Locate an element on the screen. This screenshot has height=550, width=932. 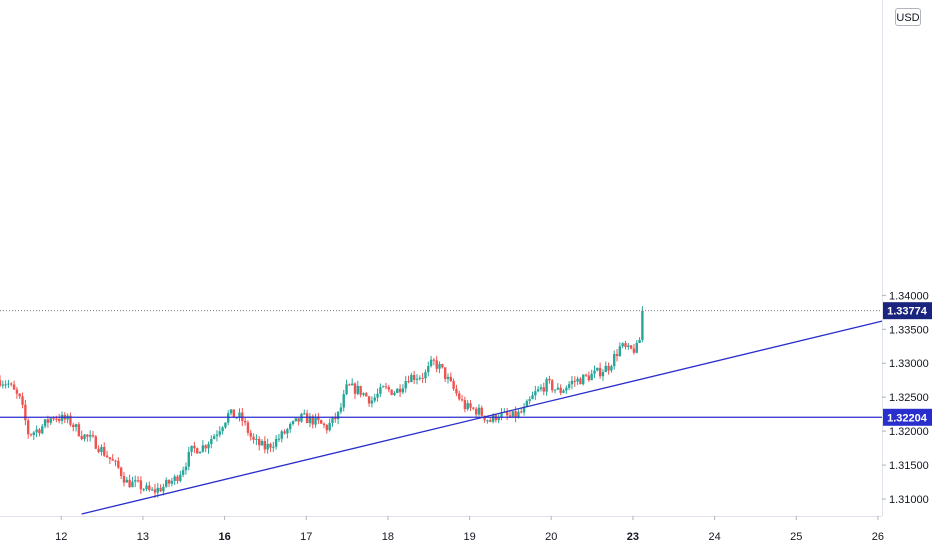
price-axis-tick-label: 1.34000 is located at coordinates (909, 296).